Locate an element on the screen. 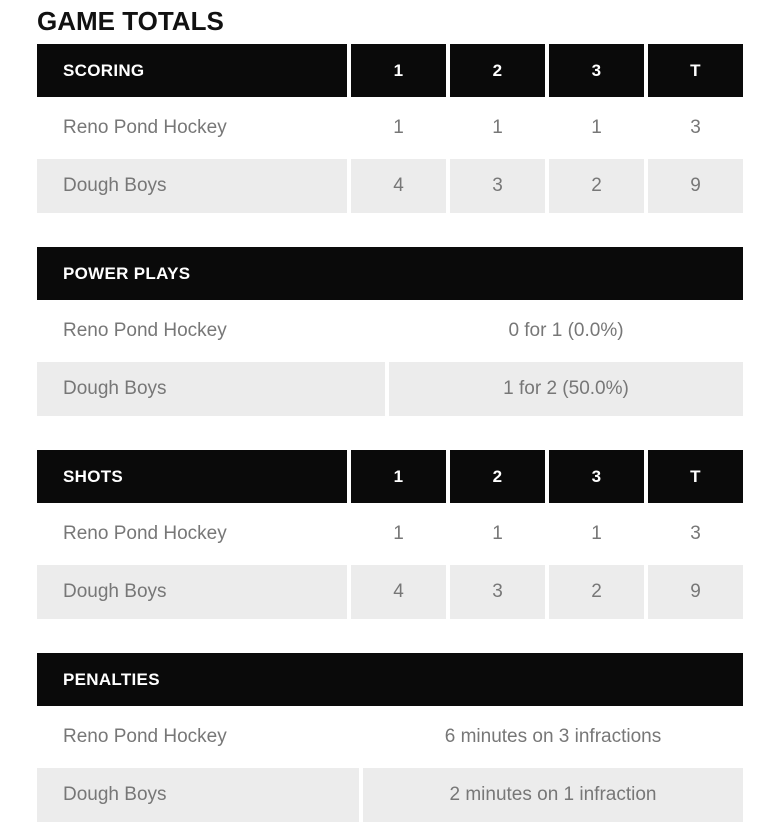  shots-header: SHOTS is located at coordinates (192, 476).